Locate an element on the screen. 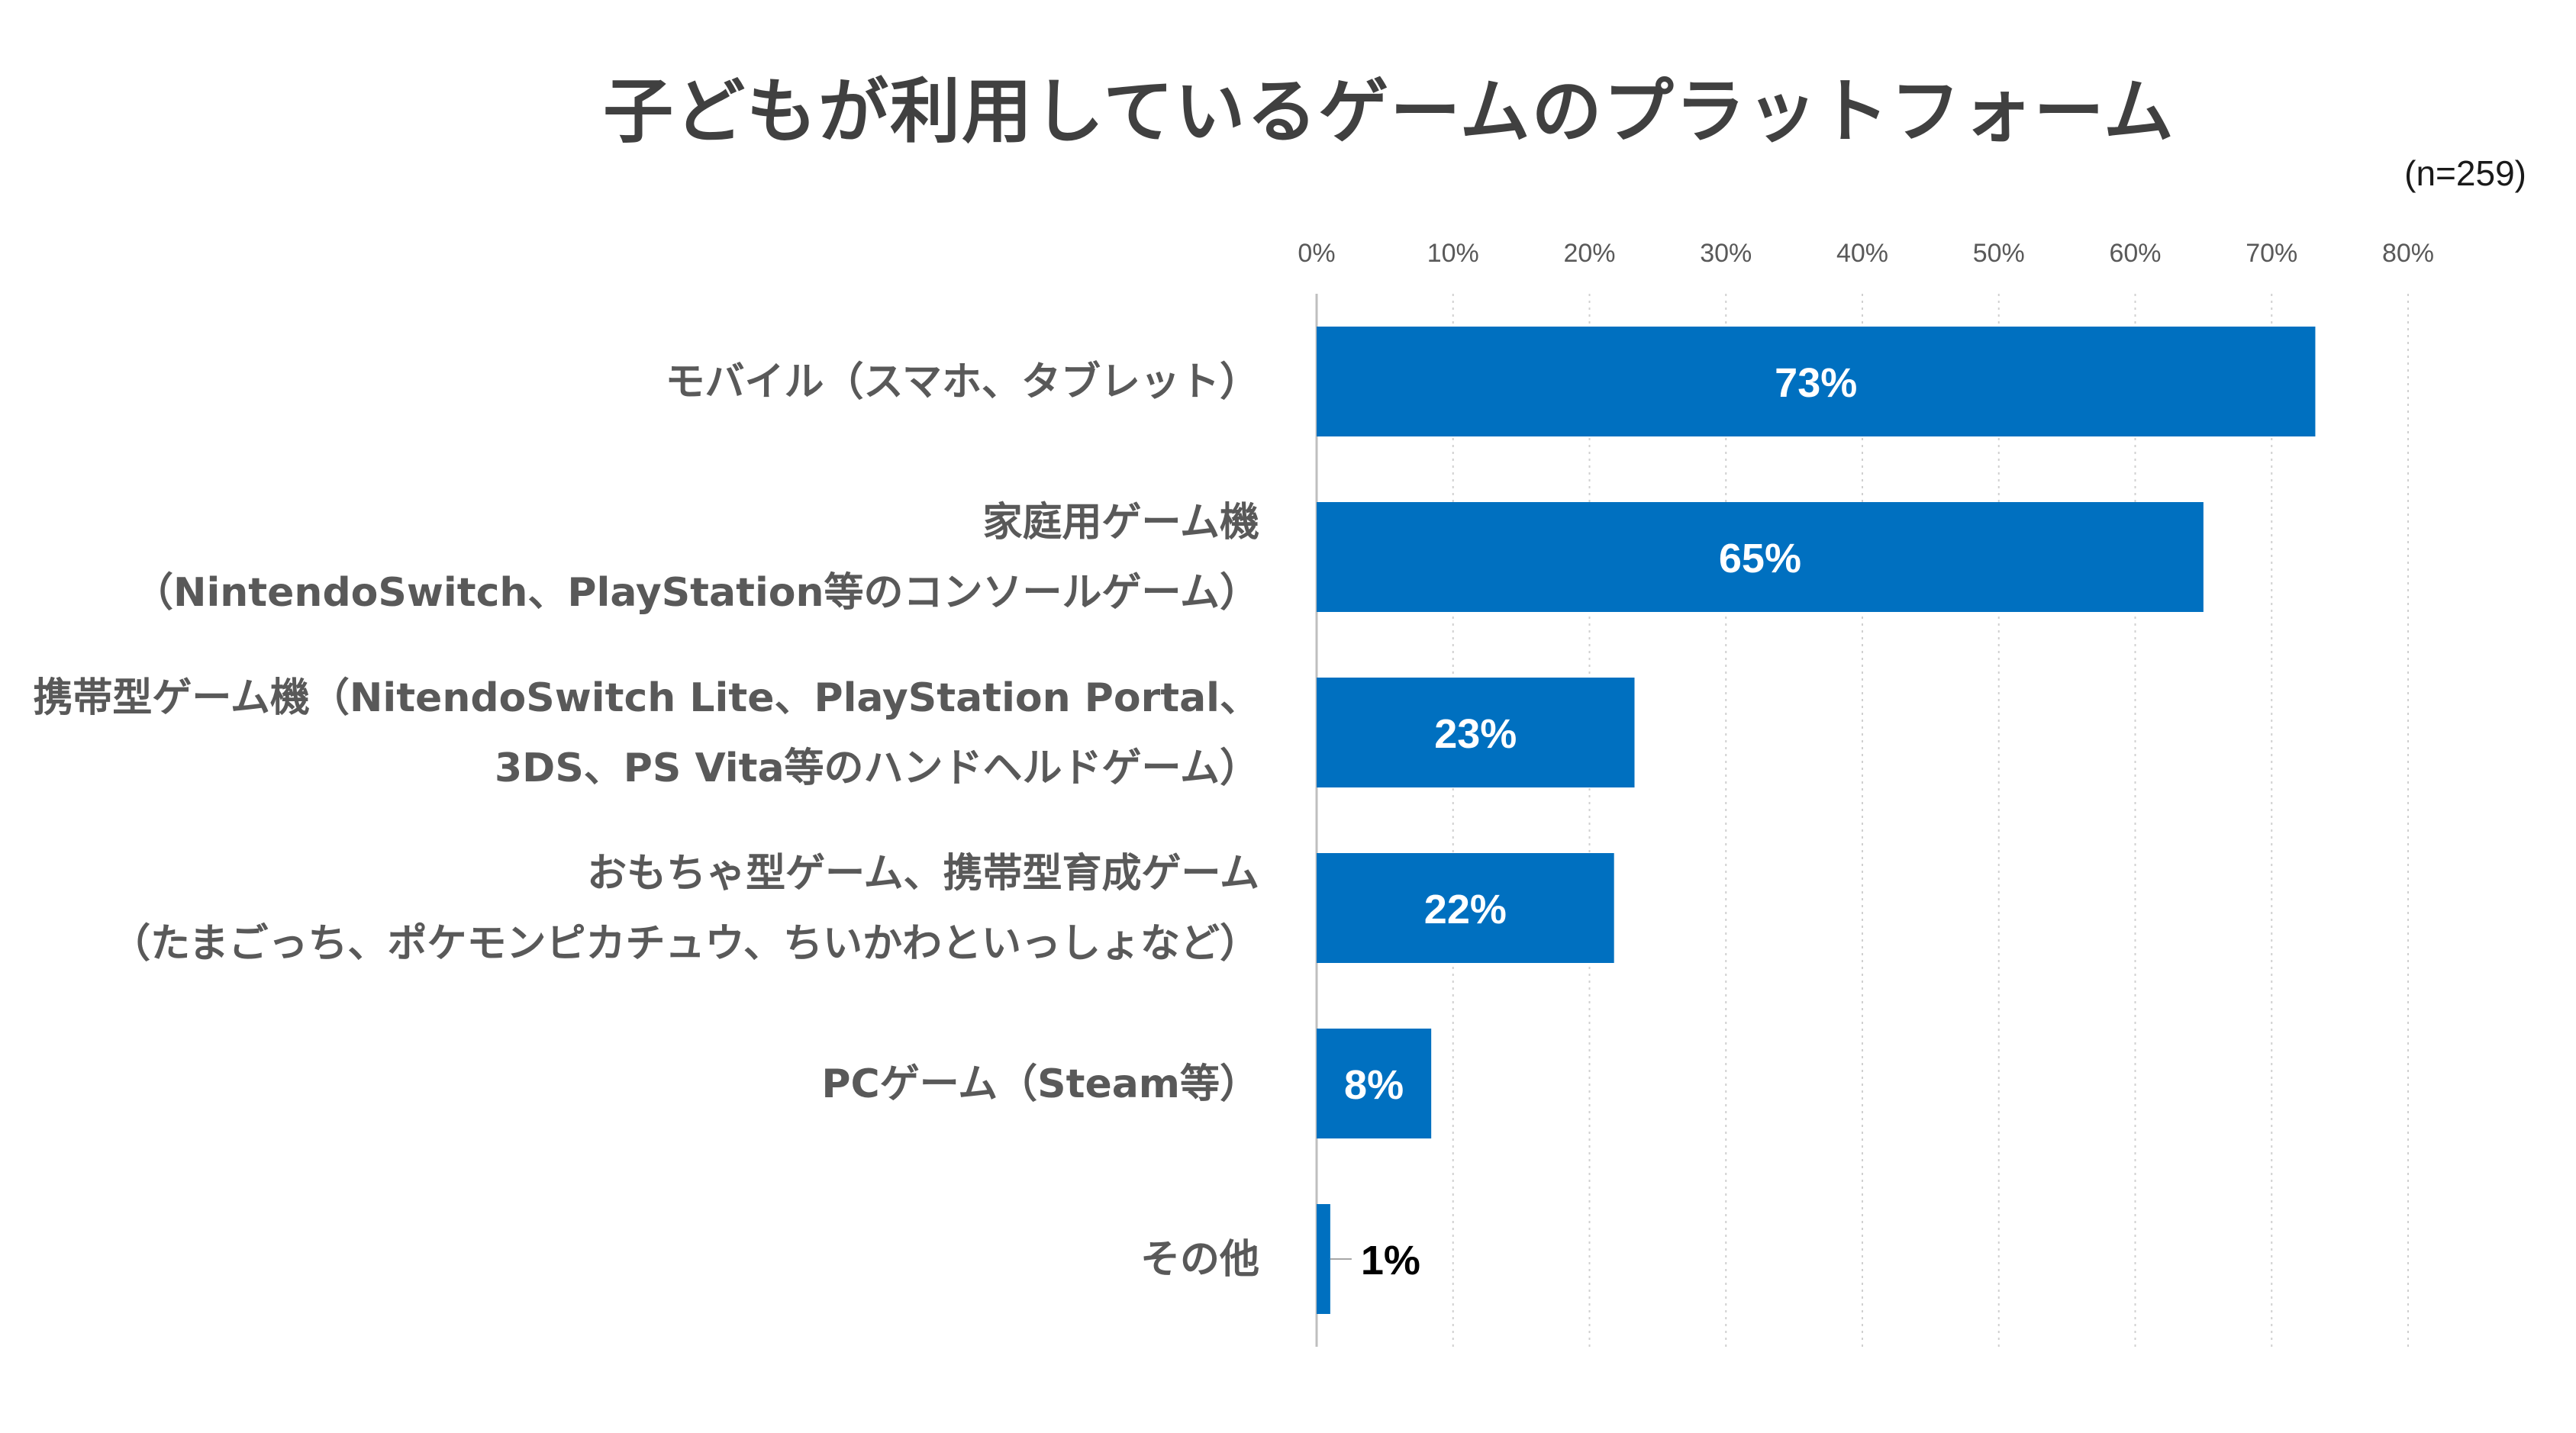  value-label: 22% is located at coordinates (1466, 909).